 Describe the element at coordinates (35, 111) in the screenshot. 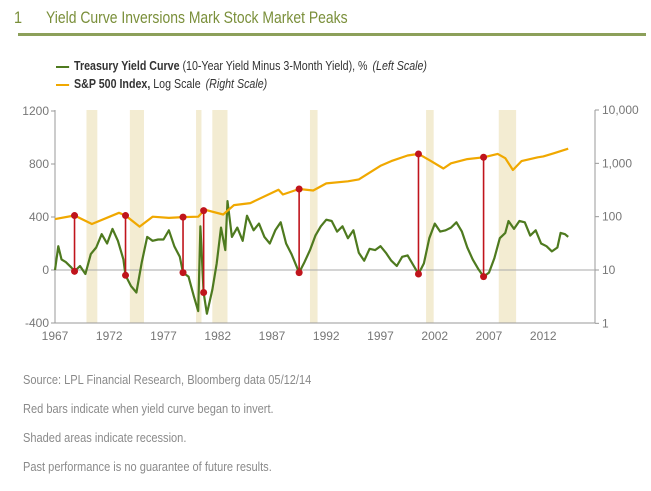

I see `left-tick-label: 1200` at that location.